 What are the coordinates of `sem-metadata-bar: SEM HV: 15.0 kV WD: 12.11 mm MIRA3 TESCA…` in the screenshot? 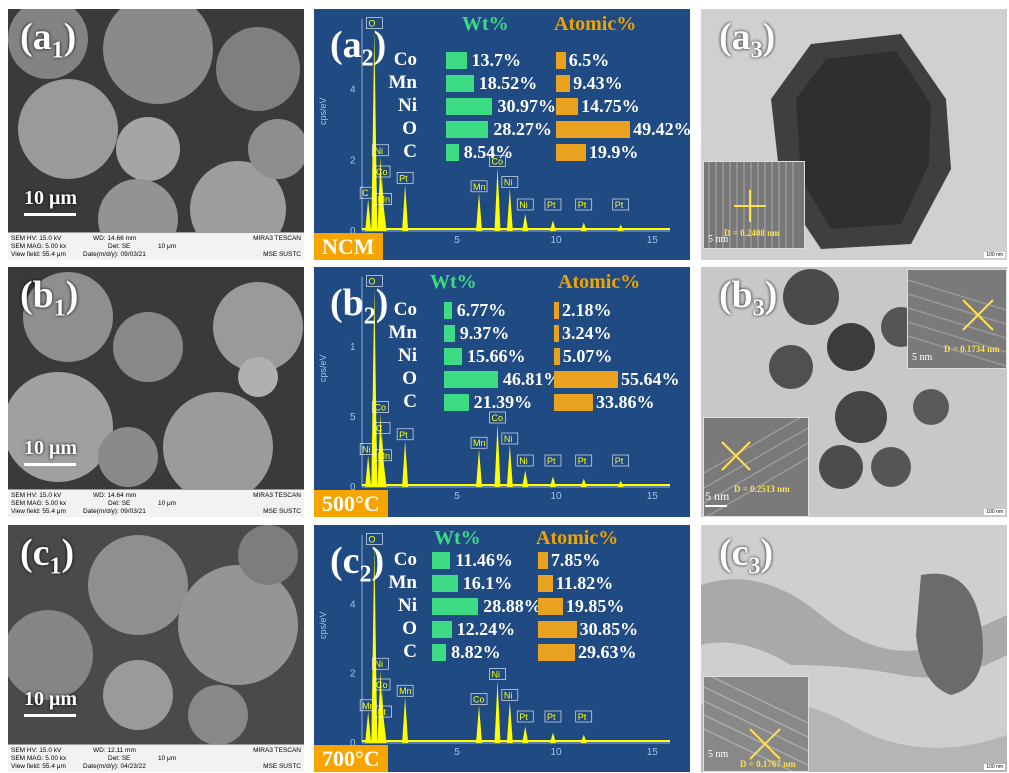 It's located at (156, 758).